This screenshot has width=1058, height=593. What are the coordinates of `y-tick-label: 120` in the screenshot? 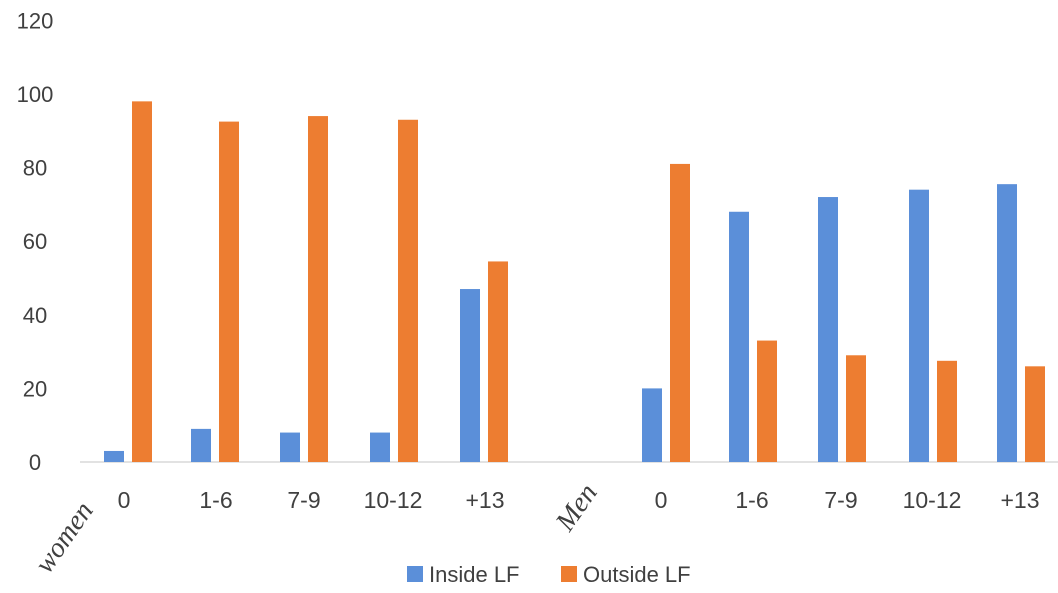 It's located at (35, 20).